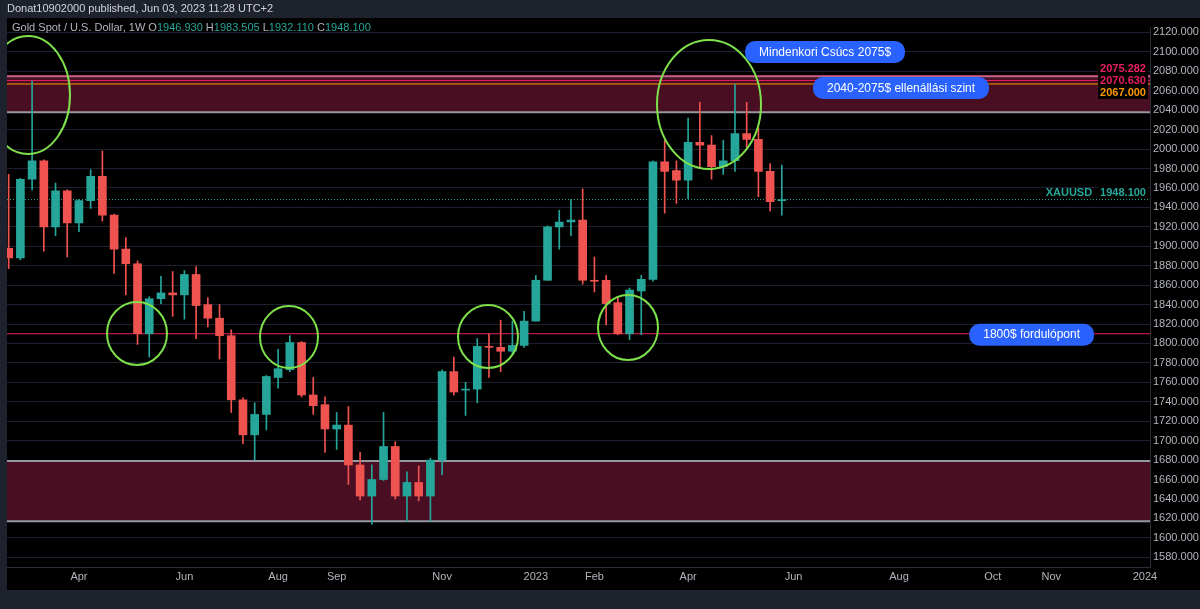 Image resolution: width=1200 pixels, height=609 pixels. What do you see at coordinates (1176, 225) in the screenshot?
I see `y-tick-label: 1920.000` at bounding box center [1176, 225].